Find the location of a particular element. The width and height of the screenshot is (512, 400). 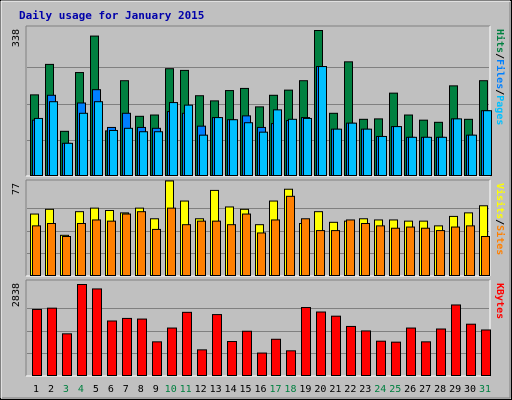

right-legend: Visits/Sites is located at coordinates (500, 219).